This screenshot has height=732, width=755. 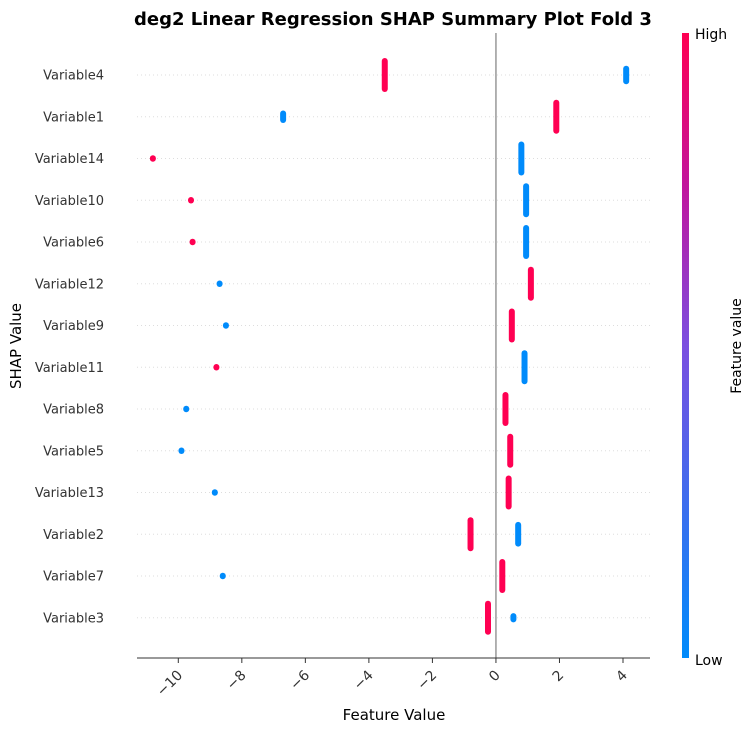 What do you see at coordinates (69, 493) in the screenshot?
I see `y-tick-label: Variable13` at bounding box center [69, 493].